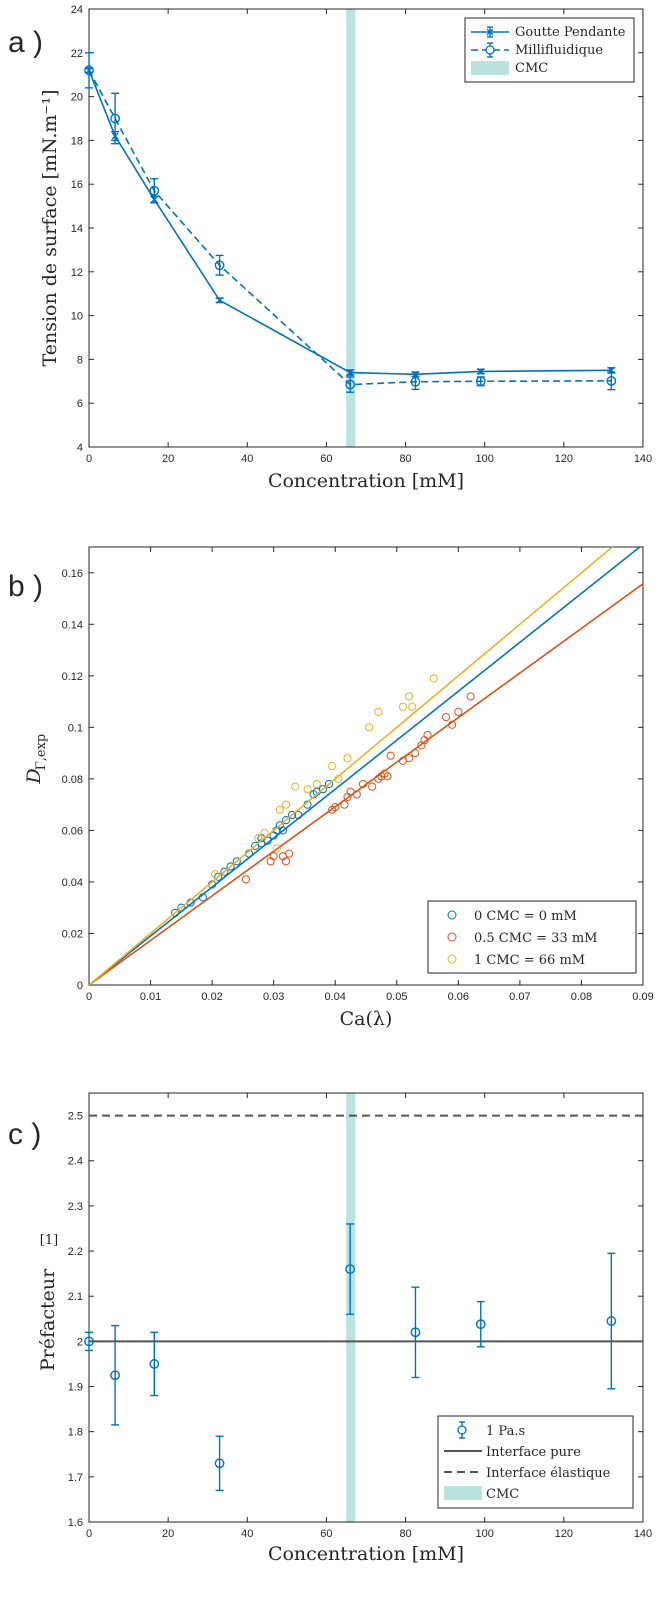 This screenshot has width=667, height=1597. I want to click on y-tick-label: 8, so click(80, 360).